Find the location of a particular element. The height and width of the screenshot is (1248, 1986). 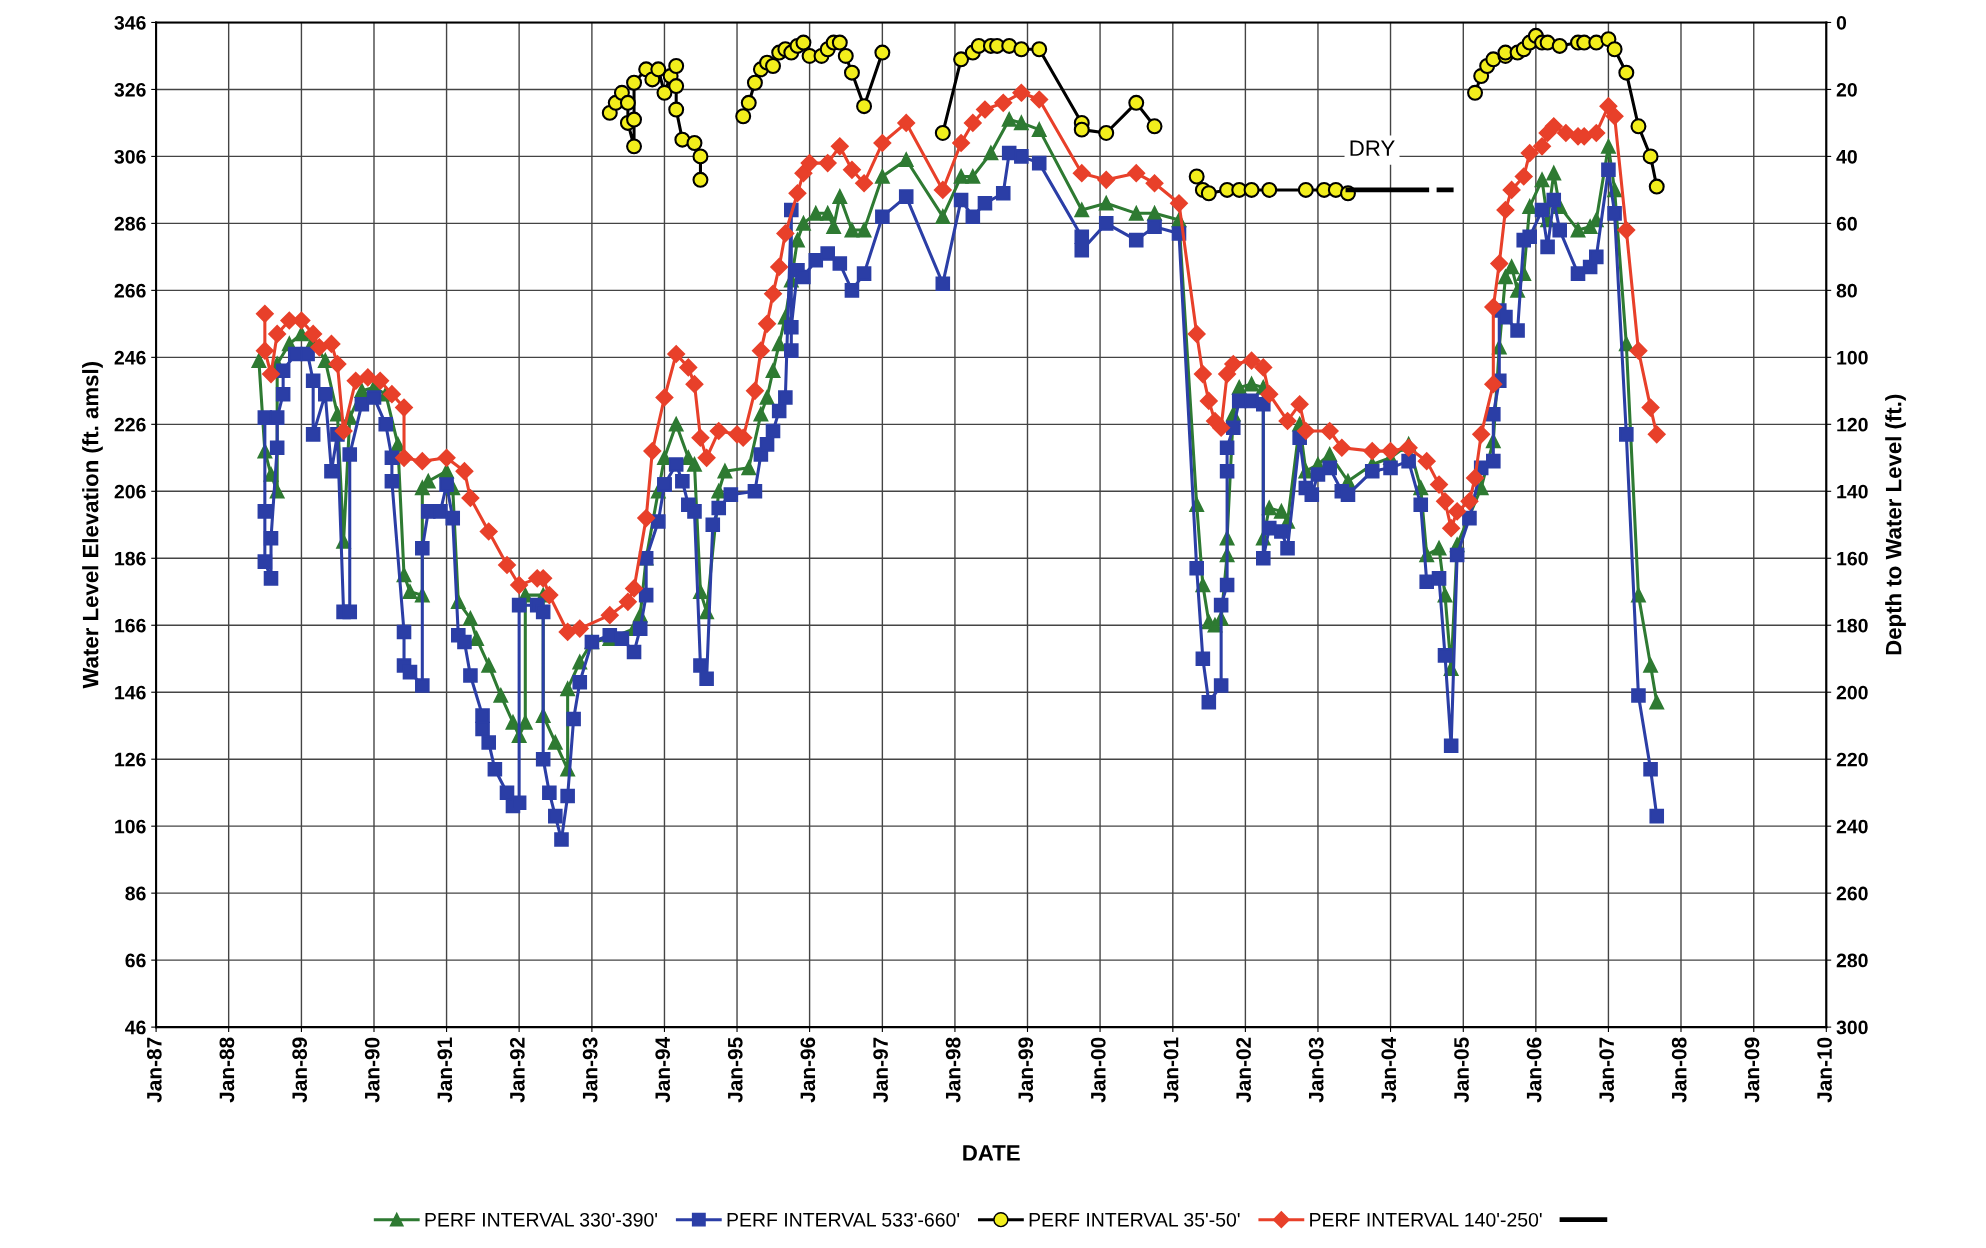

y2-tick-label: 180 is located at coordinates (1852, 625).